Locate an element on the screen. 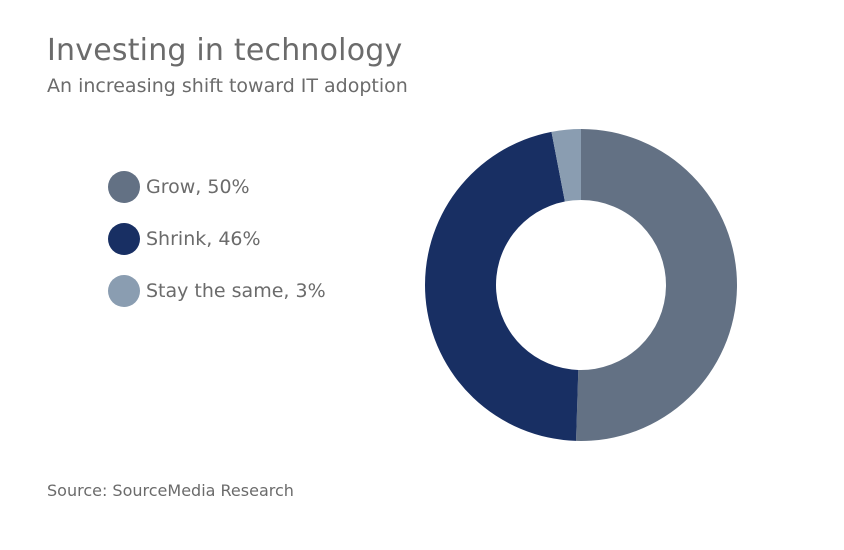 This screenshot has width=844, height=550. legend-item-stay-the-same: Stay the same, 3% is located at coordinates (217, 291).